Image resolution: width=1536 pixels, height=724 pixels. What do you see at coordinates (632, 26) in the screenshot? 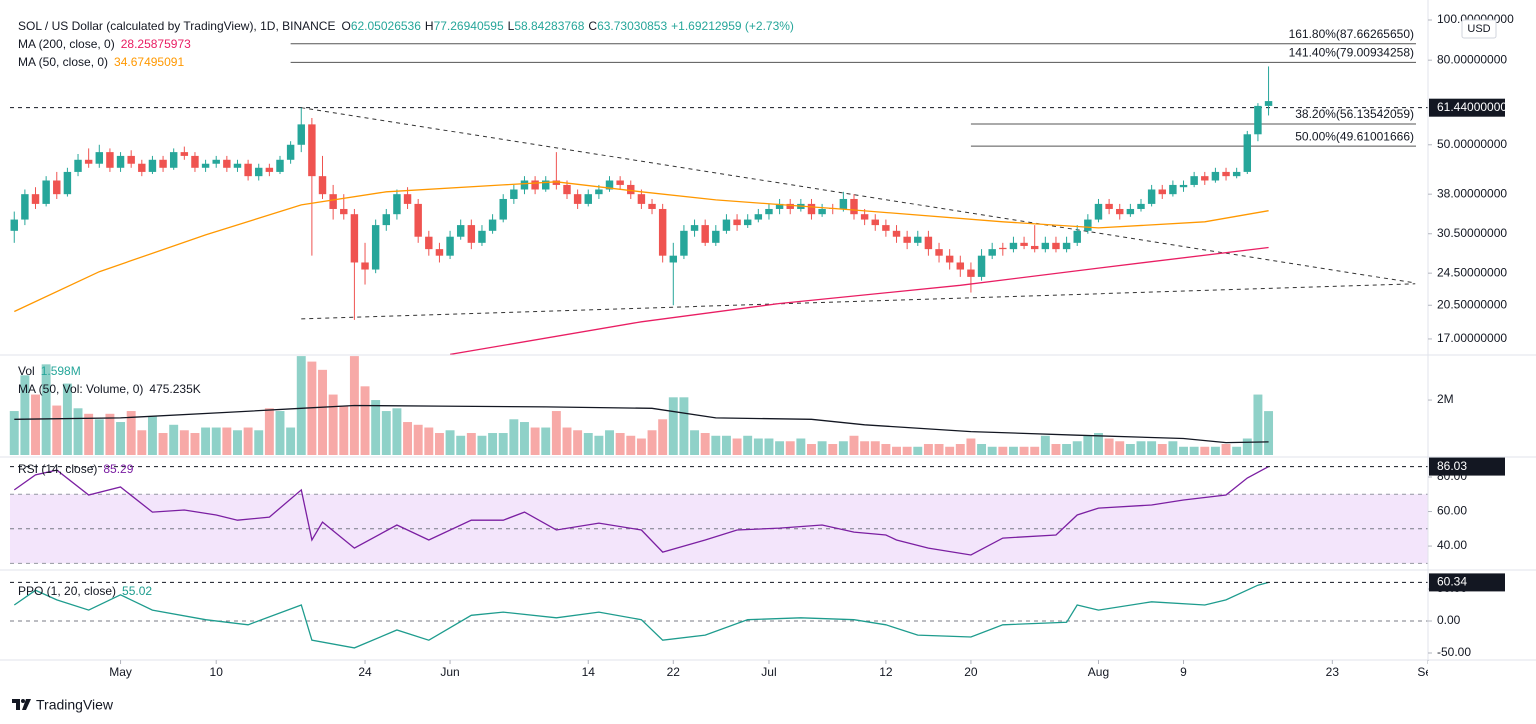
I see `ohlc-value: 63.73030853` at bounding box center [632, 26].